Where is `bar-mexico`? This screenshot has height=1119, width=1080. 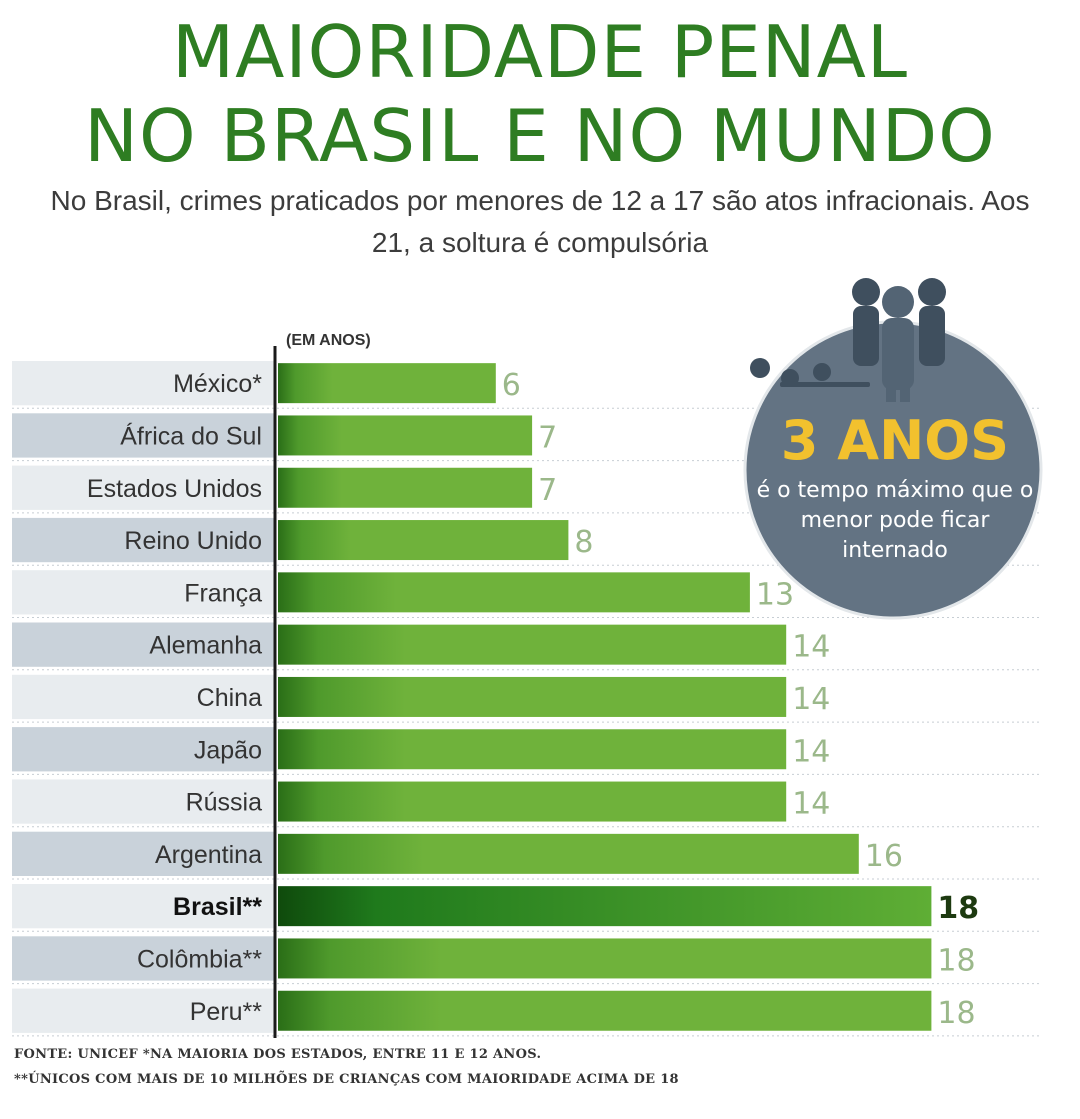
bar-mexico is located at coordinates (387, 383).